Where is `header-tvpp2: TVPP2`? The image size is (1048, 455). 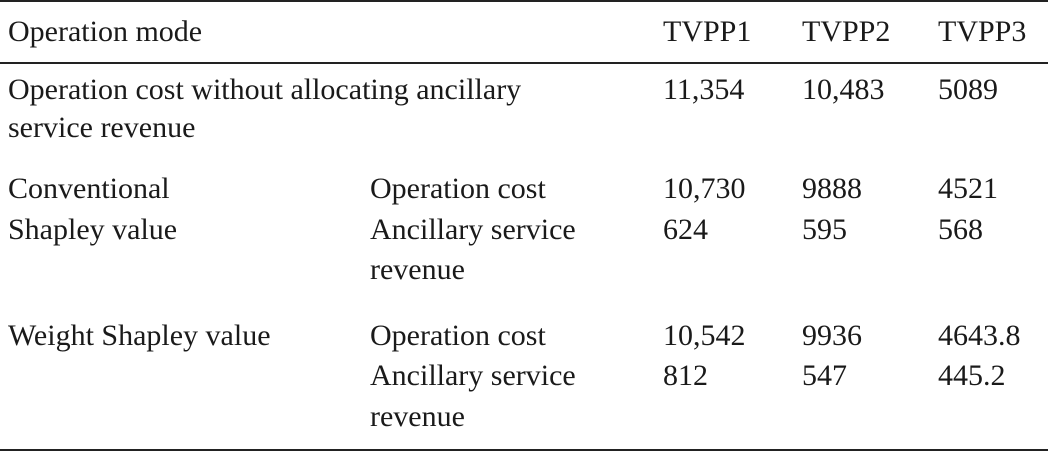
header-tvpp2: TVPP2 is located at coordinates (846, 31).